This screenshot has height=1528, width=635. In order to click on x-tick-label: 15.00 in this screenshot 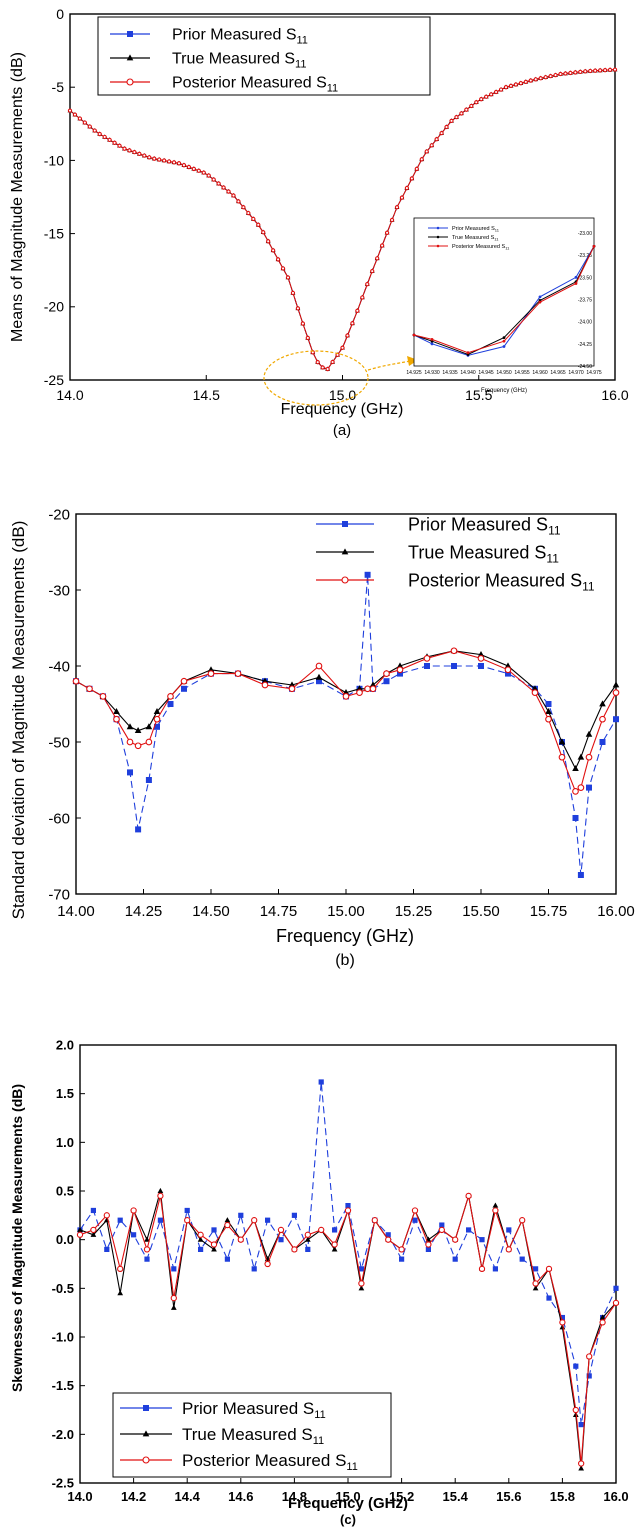, I will do `click(346, 911)`.